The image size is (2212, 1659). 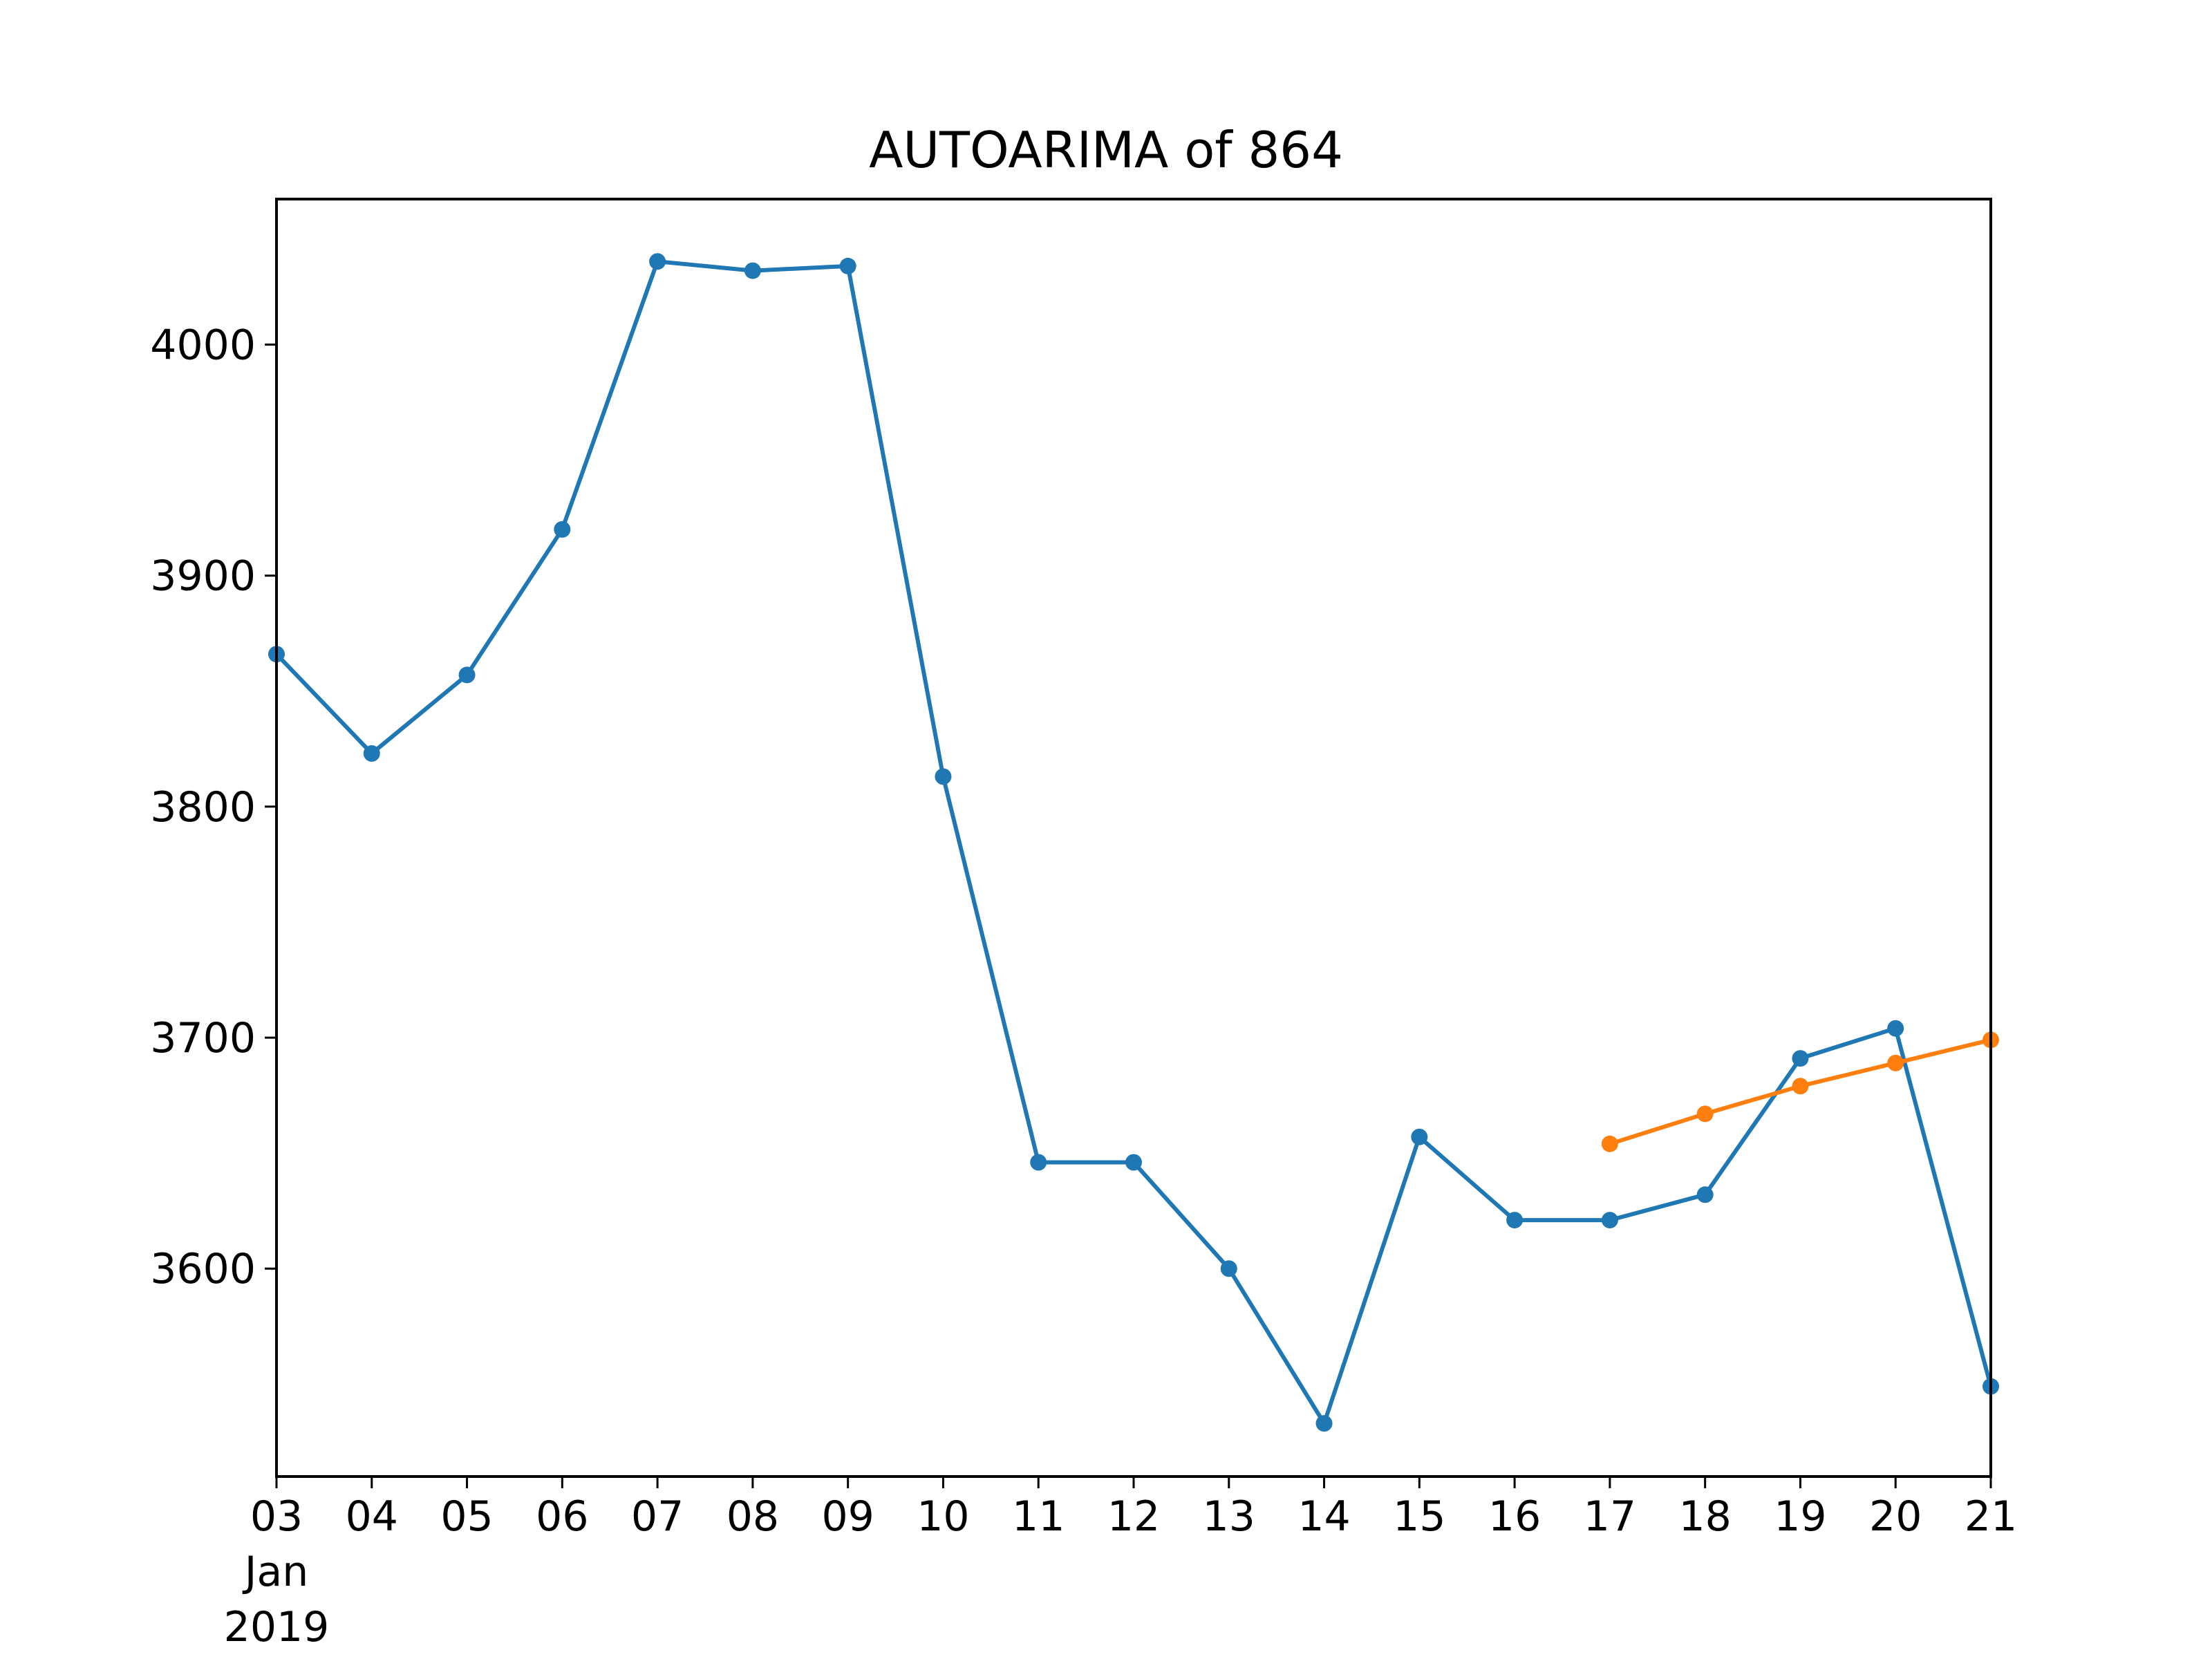 What do you see at coordinates (1229, 1516) in the screenshot?
I see `x-tick-label: 13` at bounding box center [1229, 1516].